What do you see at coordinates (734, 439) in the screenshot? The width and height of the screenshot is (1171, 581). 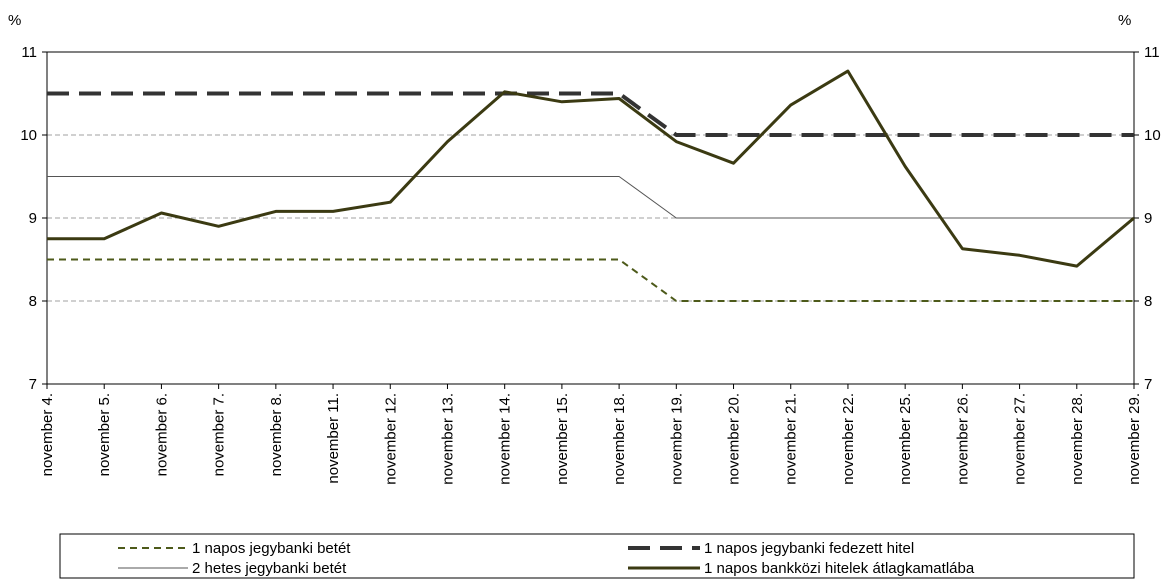 I see `x-tick-label: november 20.` at bounding box center [734, 439].